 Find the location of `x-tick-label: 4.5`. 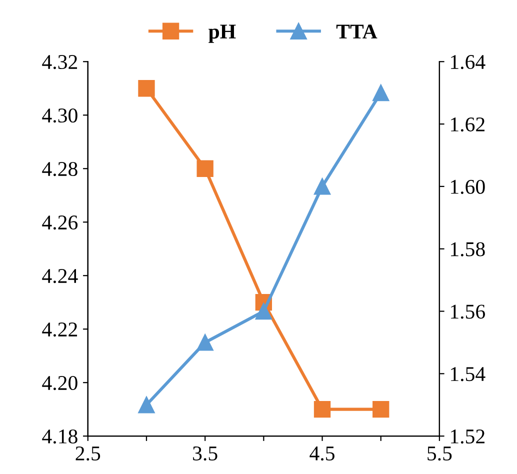

x-tick-label: 4.5 is located at coordinates (322, 453).